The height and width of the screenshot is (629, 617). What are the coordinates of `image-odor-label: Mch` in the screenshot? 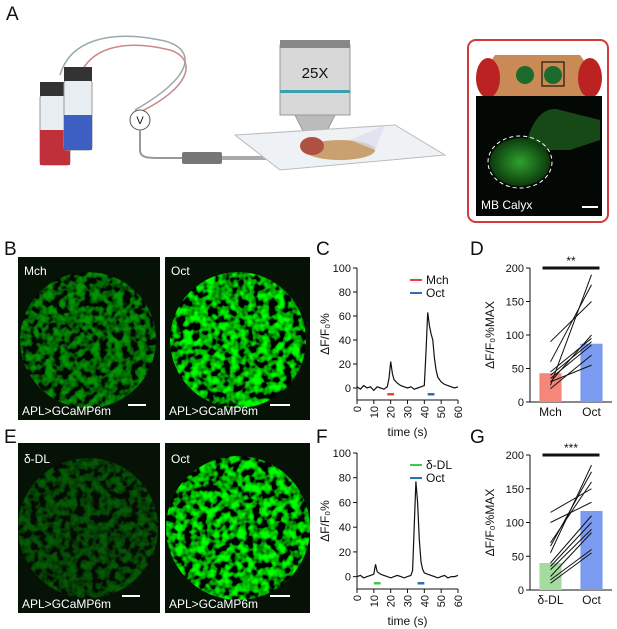 It's located at (35, 271).